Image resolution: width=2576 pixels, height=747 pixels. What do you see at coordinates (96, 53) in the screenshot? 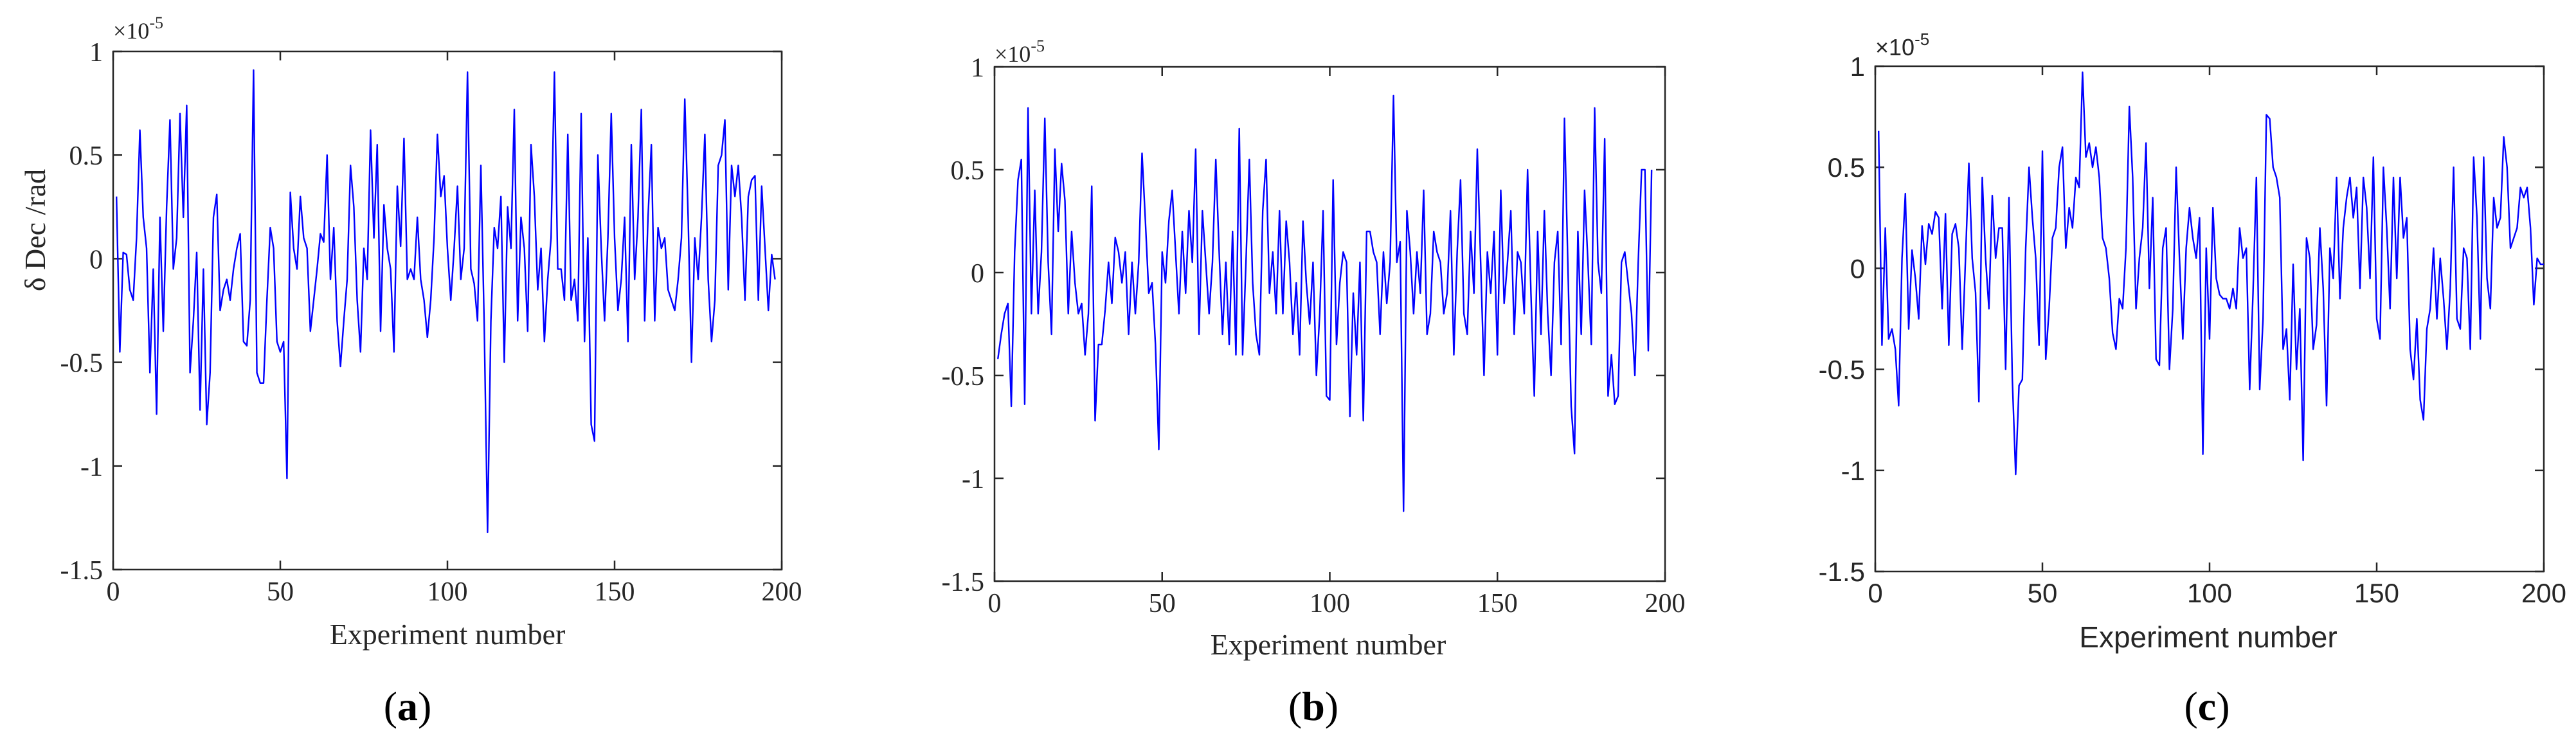
I see `panel-a-y-tick-label: 1` at bounding box center [96, 53].